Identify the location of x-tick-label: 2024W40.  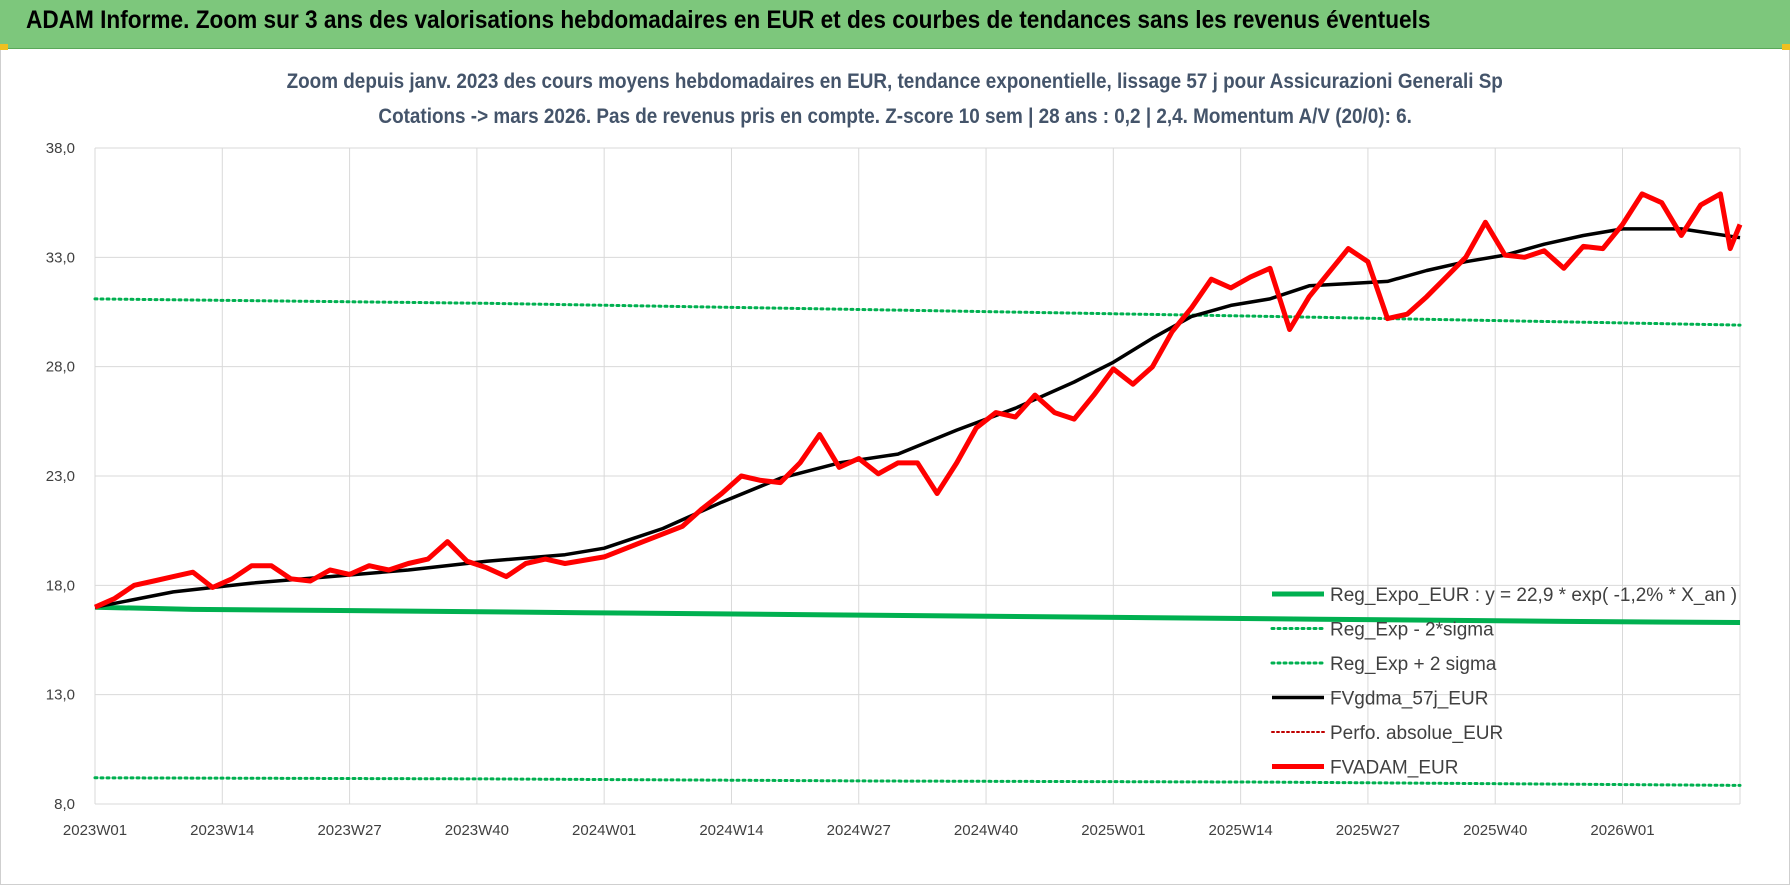
(986, 830).